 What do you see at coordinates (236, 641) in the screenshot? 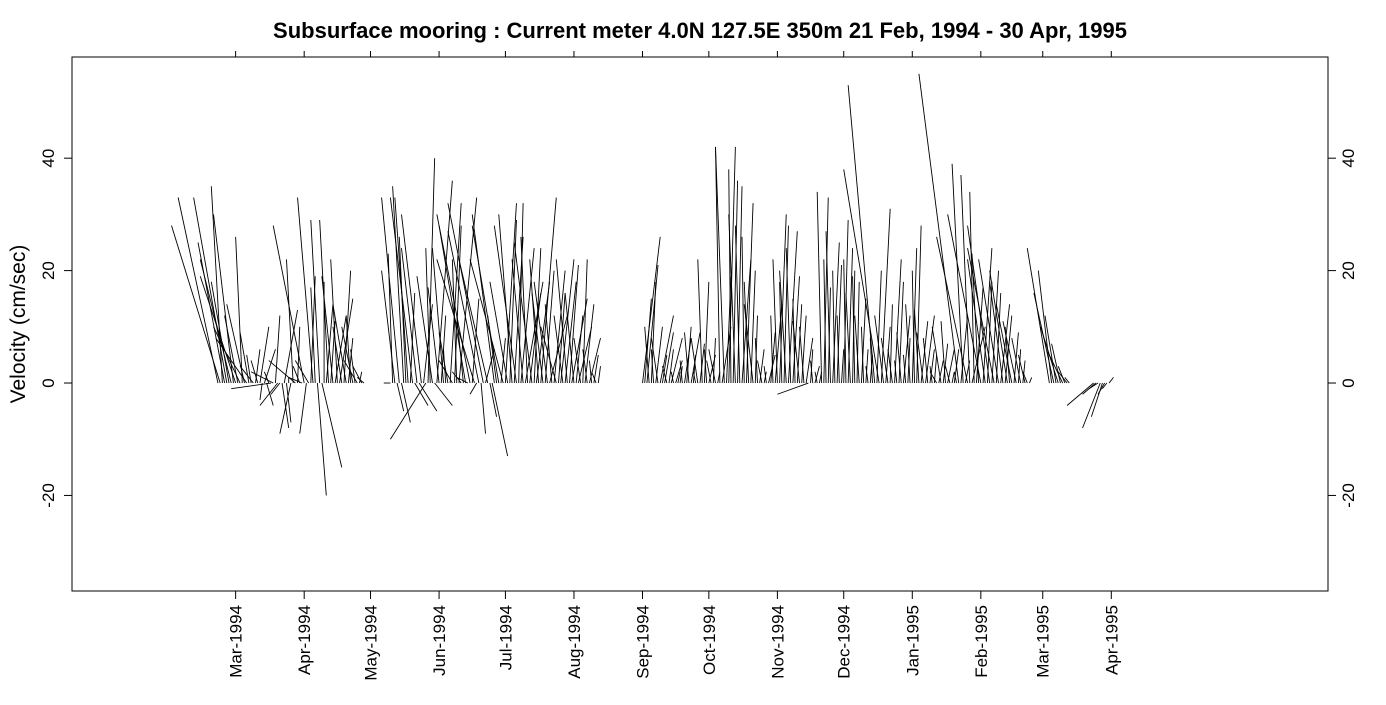
I see `x-tick-label: Mar-1994` at bounding box center [236, 641].